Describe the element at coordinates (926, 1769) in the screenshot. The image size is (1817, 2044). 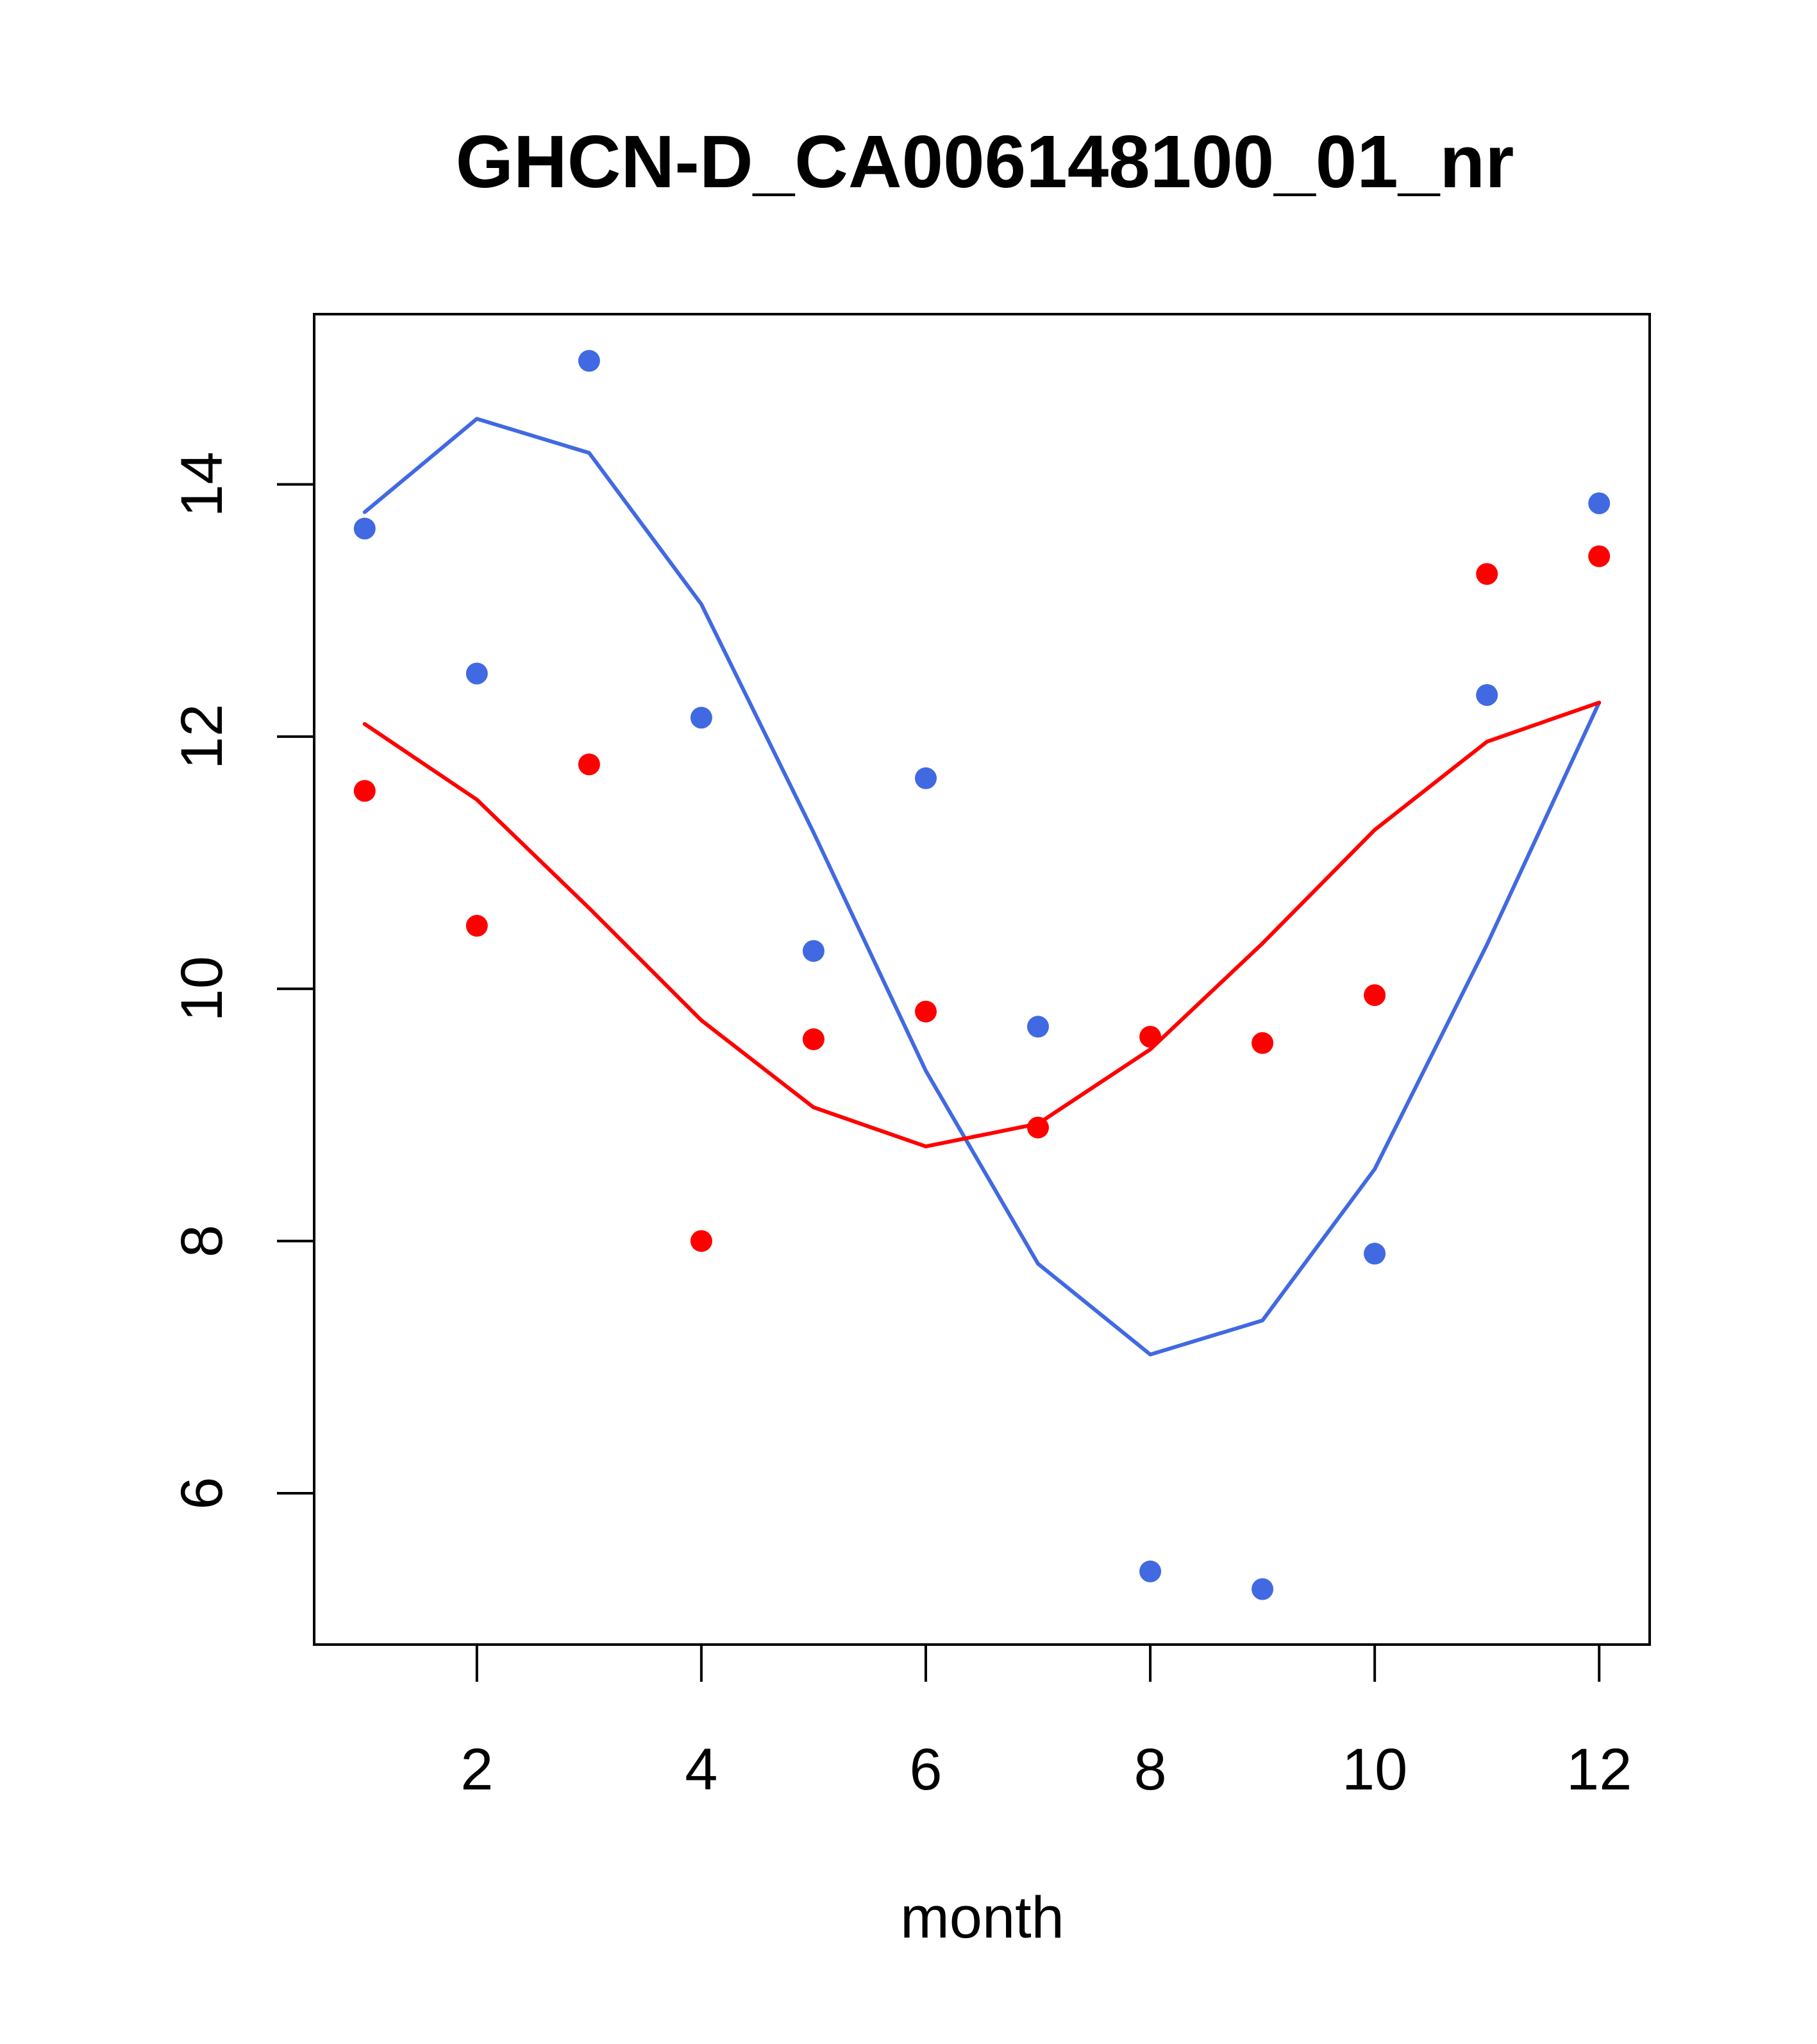
I see `x-tick-label: 6` at that location.